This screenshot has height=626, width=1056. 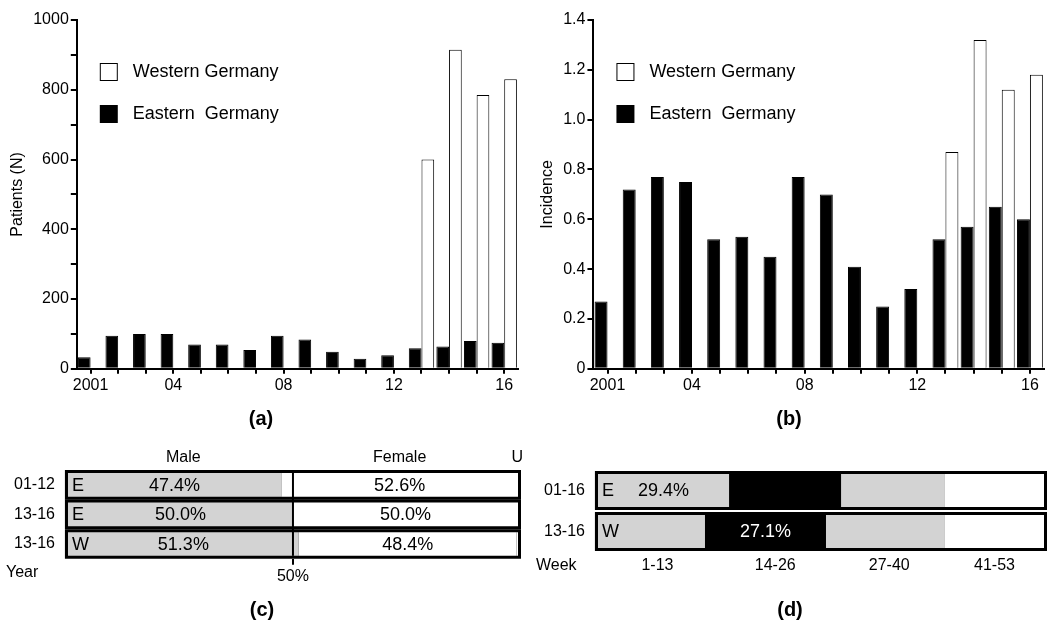 I want to click on y-tick-label: 1.2, so click(x=574, y=69).